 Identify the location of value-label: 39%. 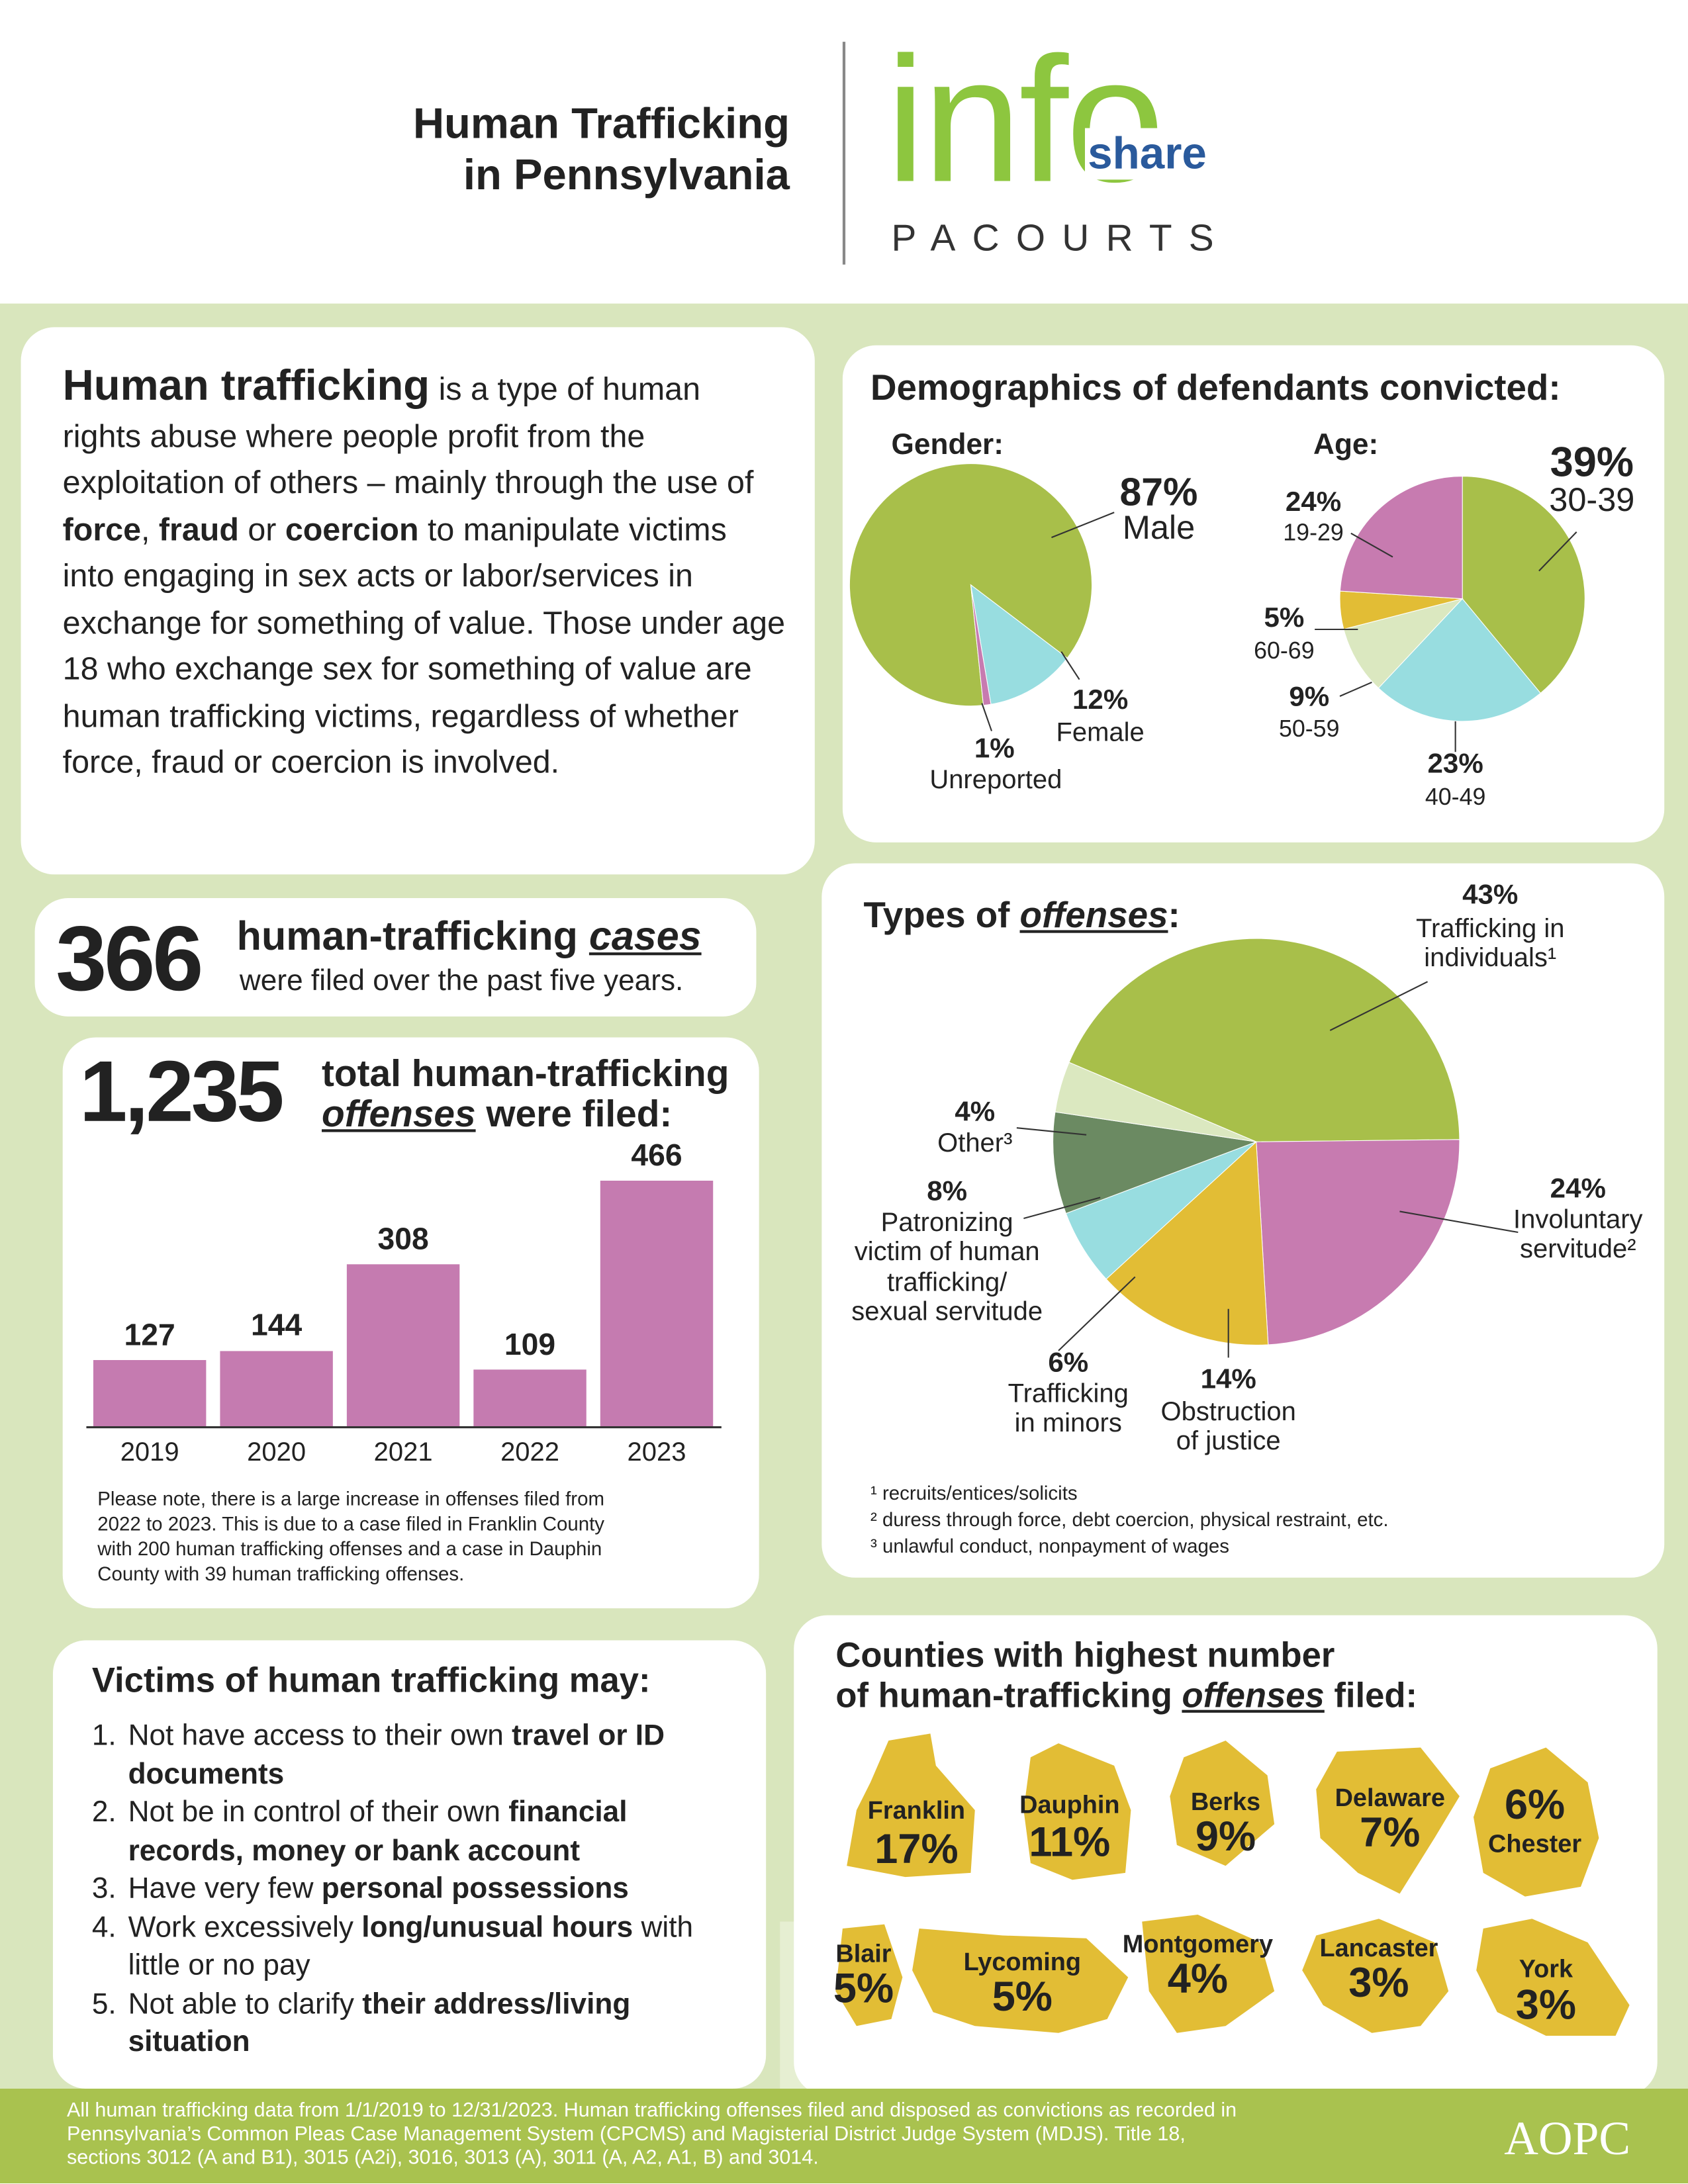
(1592, 462).